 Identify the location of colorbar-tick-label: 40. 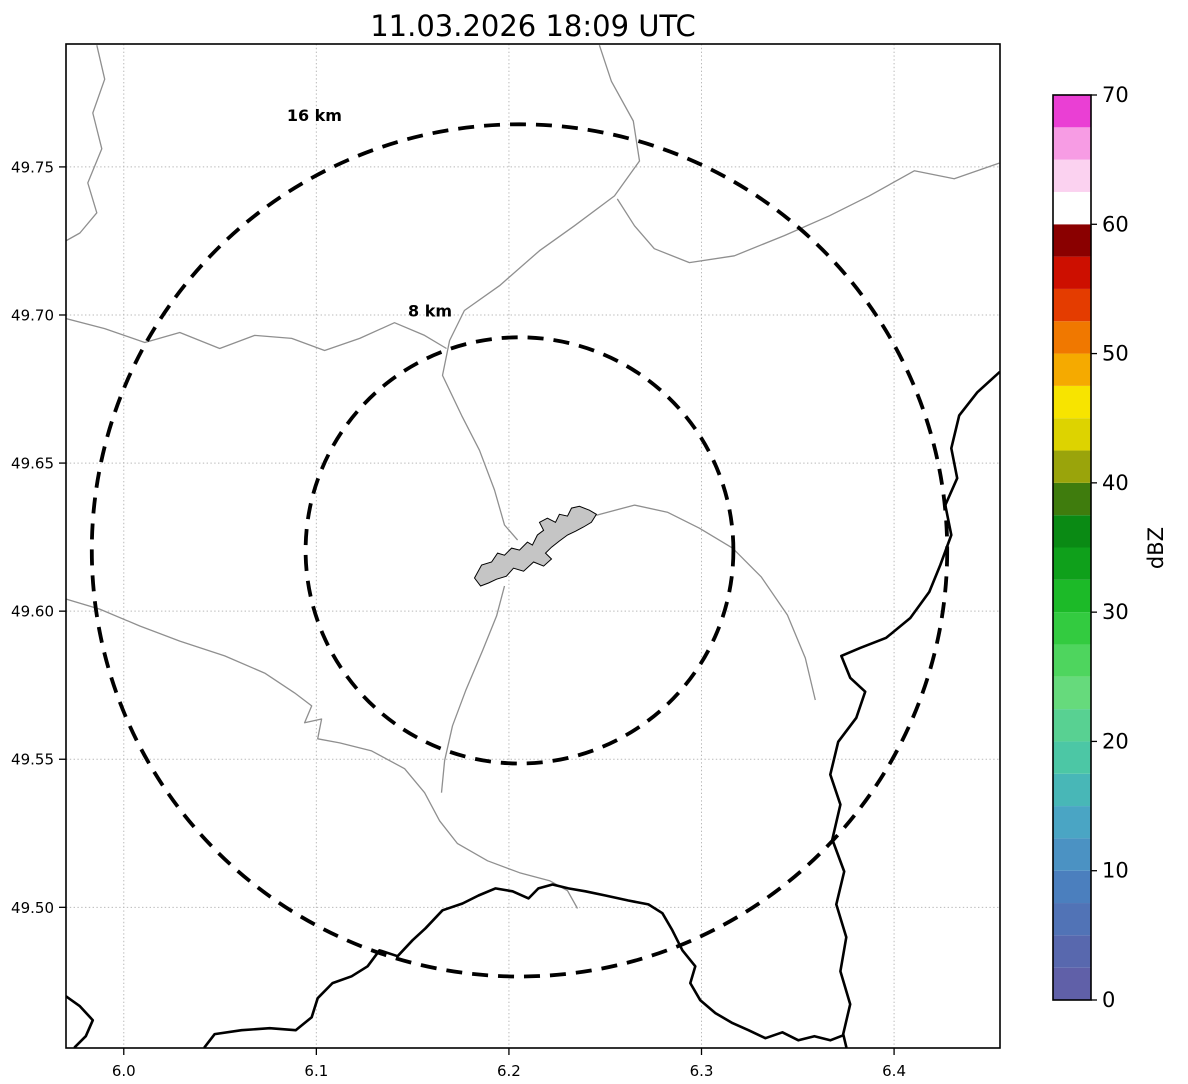
(1115, 483).